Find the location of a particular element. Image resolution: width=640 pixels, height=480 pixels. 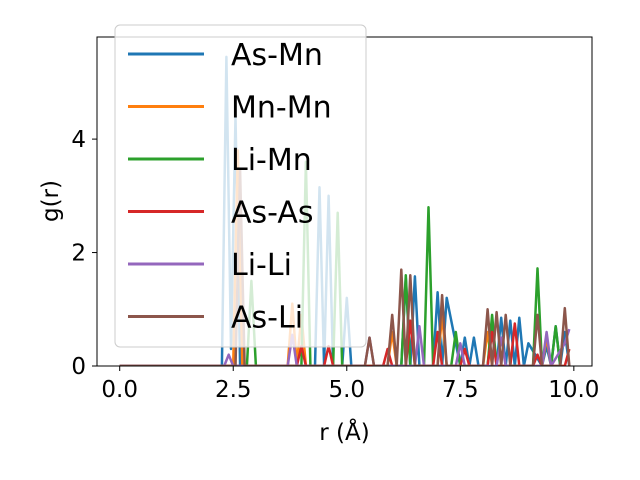

legend-label-as-li: As-Li is located at coordinates (267, 318).